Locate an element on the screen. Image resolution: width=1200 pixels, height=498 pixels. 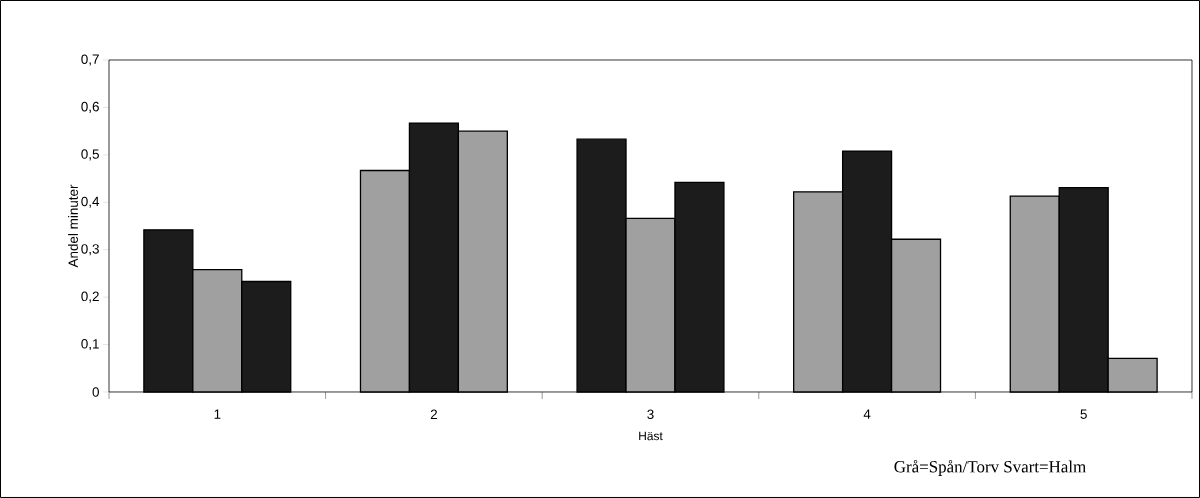
y-tick-label: 0,3 is located at coordinates (90, 250).